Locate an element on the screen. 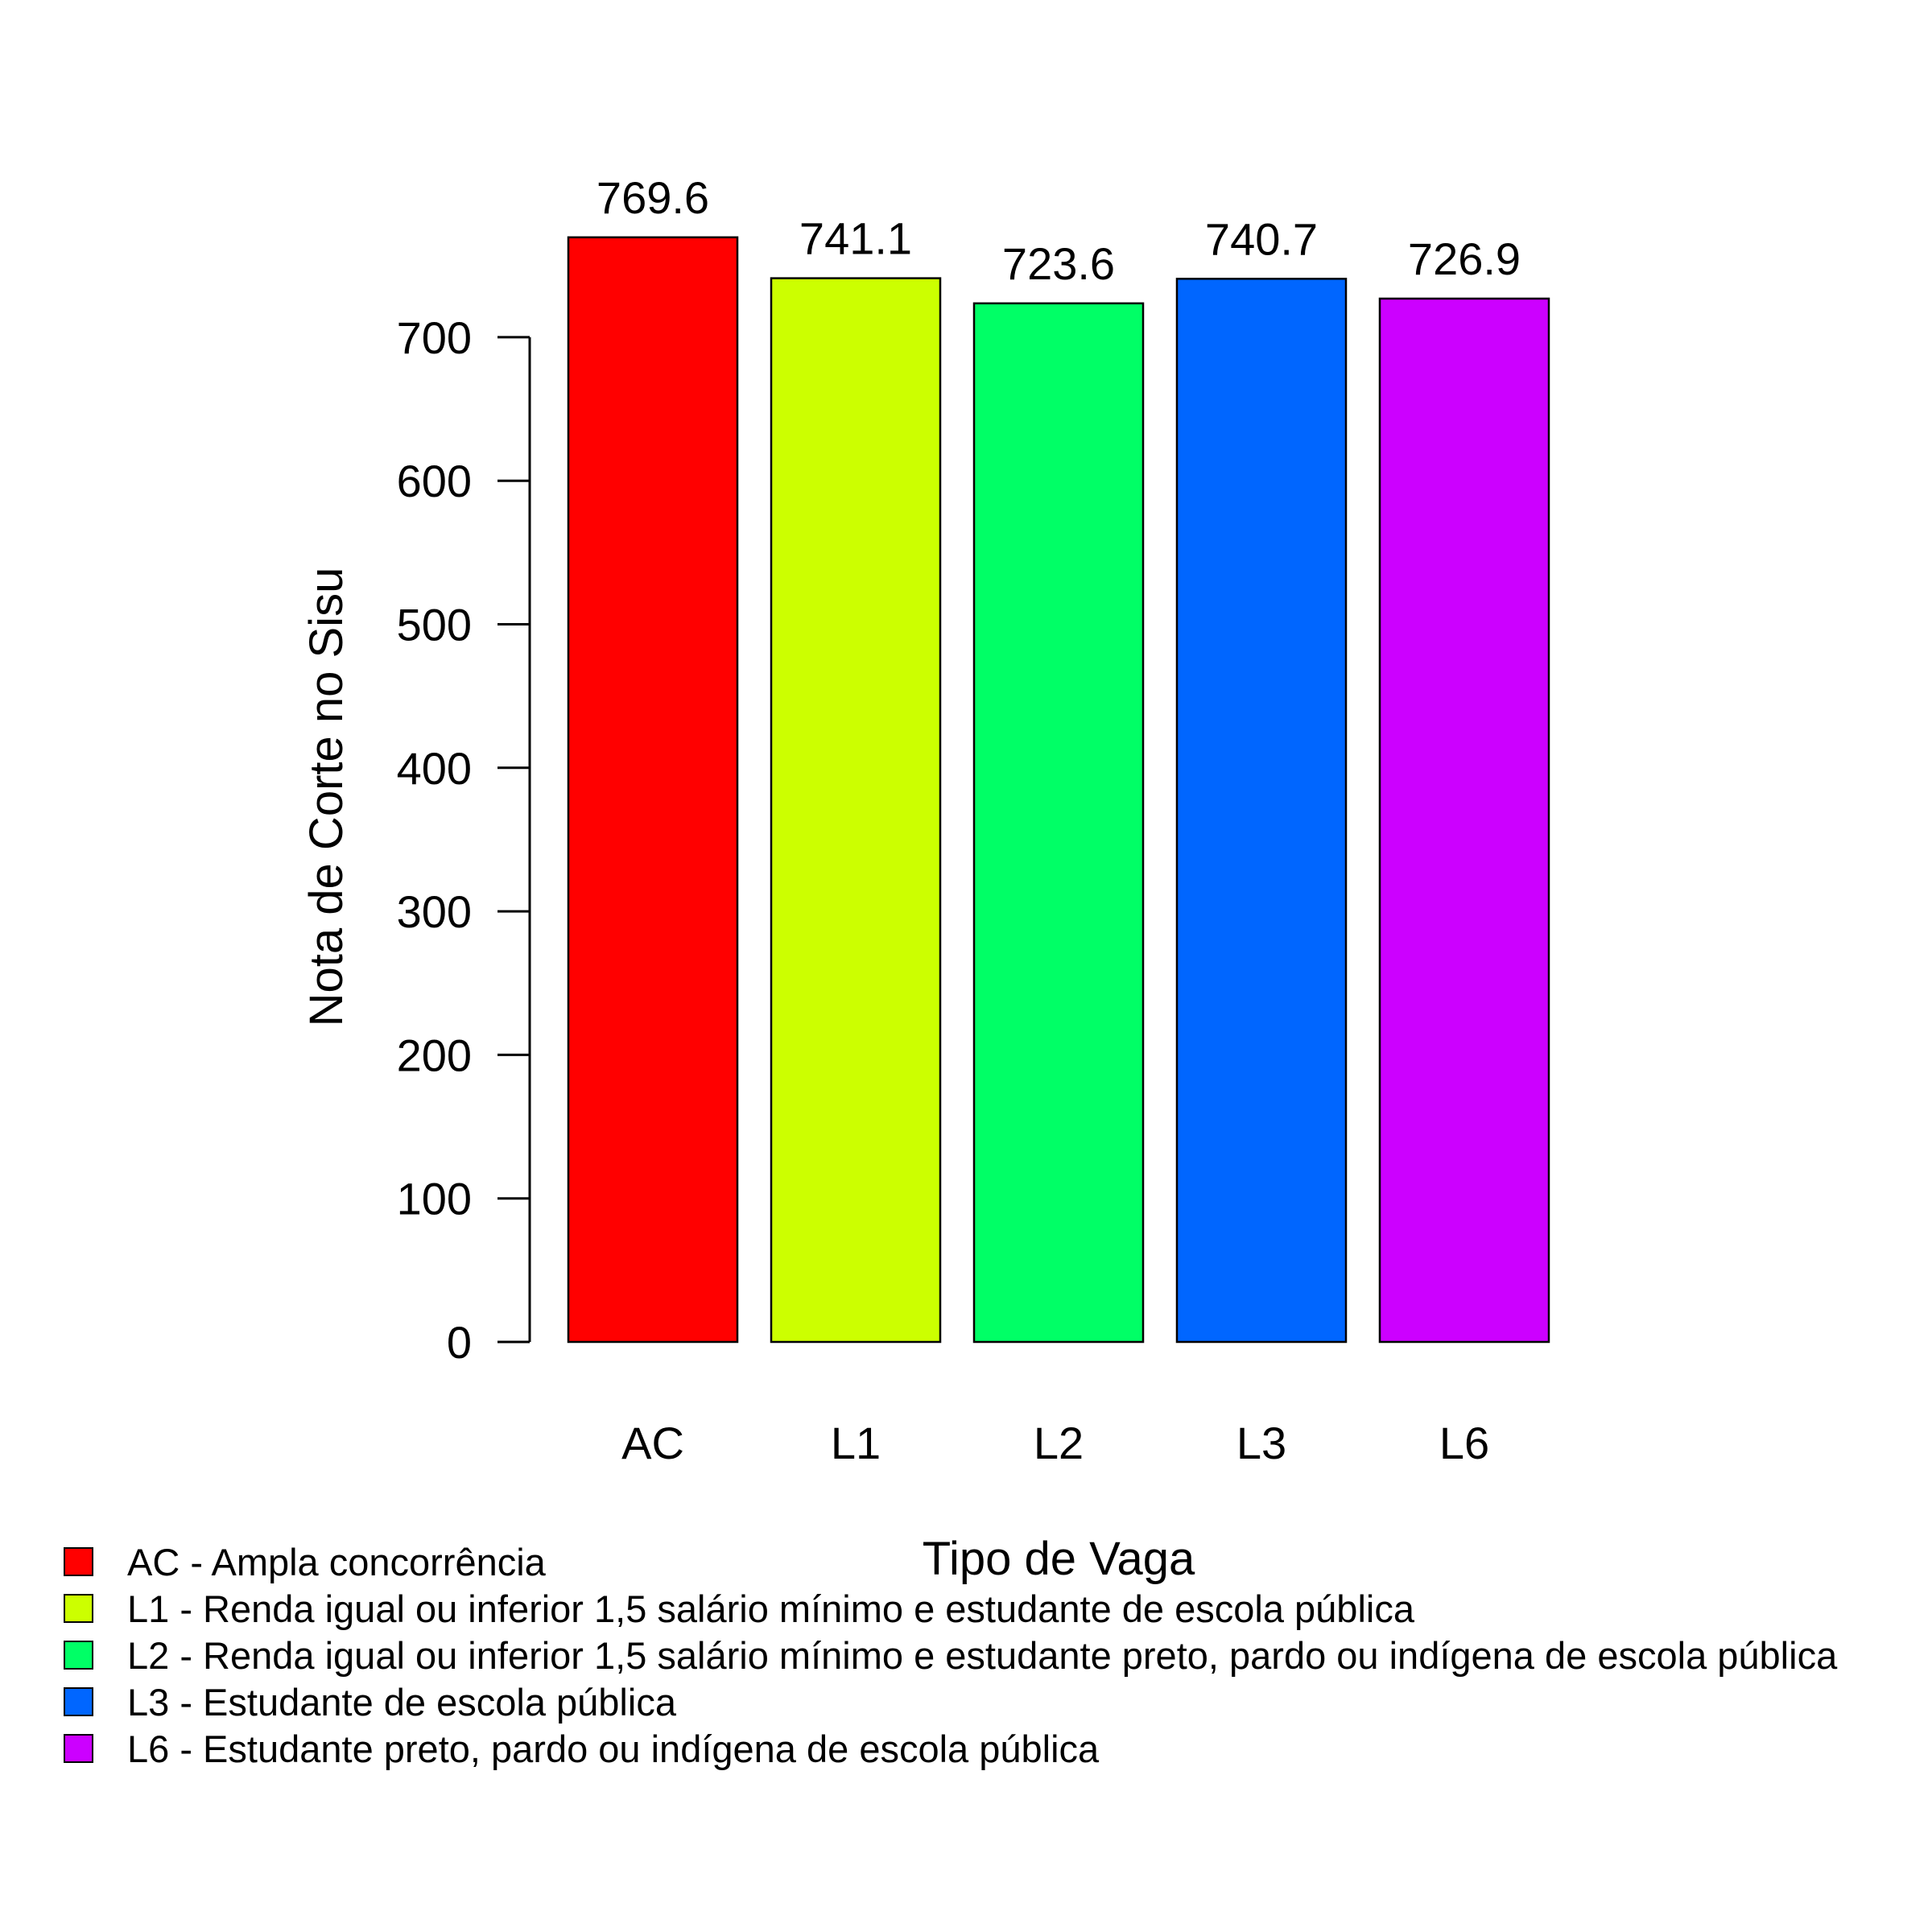 The width and height of the screenshot is (1932, 1932). value-label-ac: 769.6 is located at coordinates (653, 197).